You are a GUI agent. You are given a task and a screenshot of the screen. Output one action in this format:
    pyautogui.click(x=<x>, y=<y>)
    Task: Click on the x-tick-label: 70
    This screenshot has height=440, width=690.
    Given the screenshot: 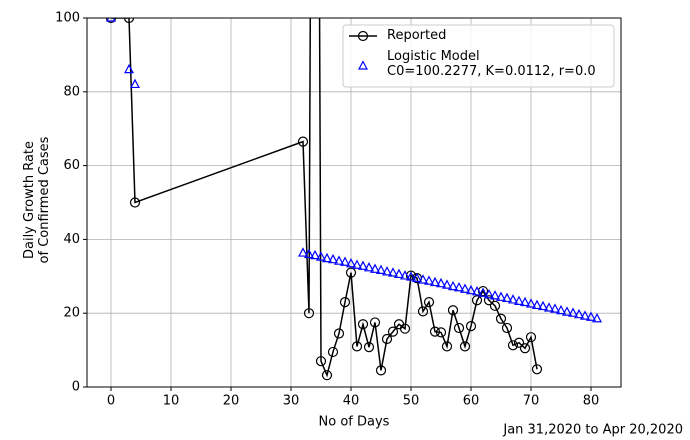 What is the action you would take?
    pyautogui.click(x=531, y=401)
    